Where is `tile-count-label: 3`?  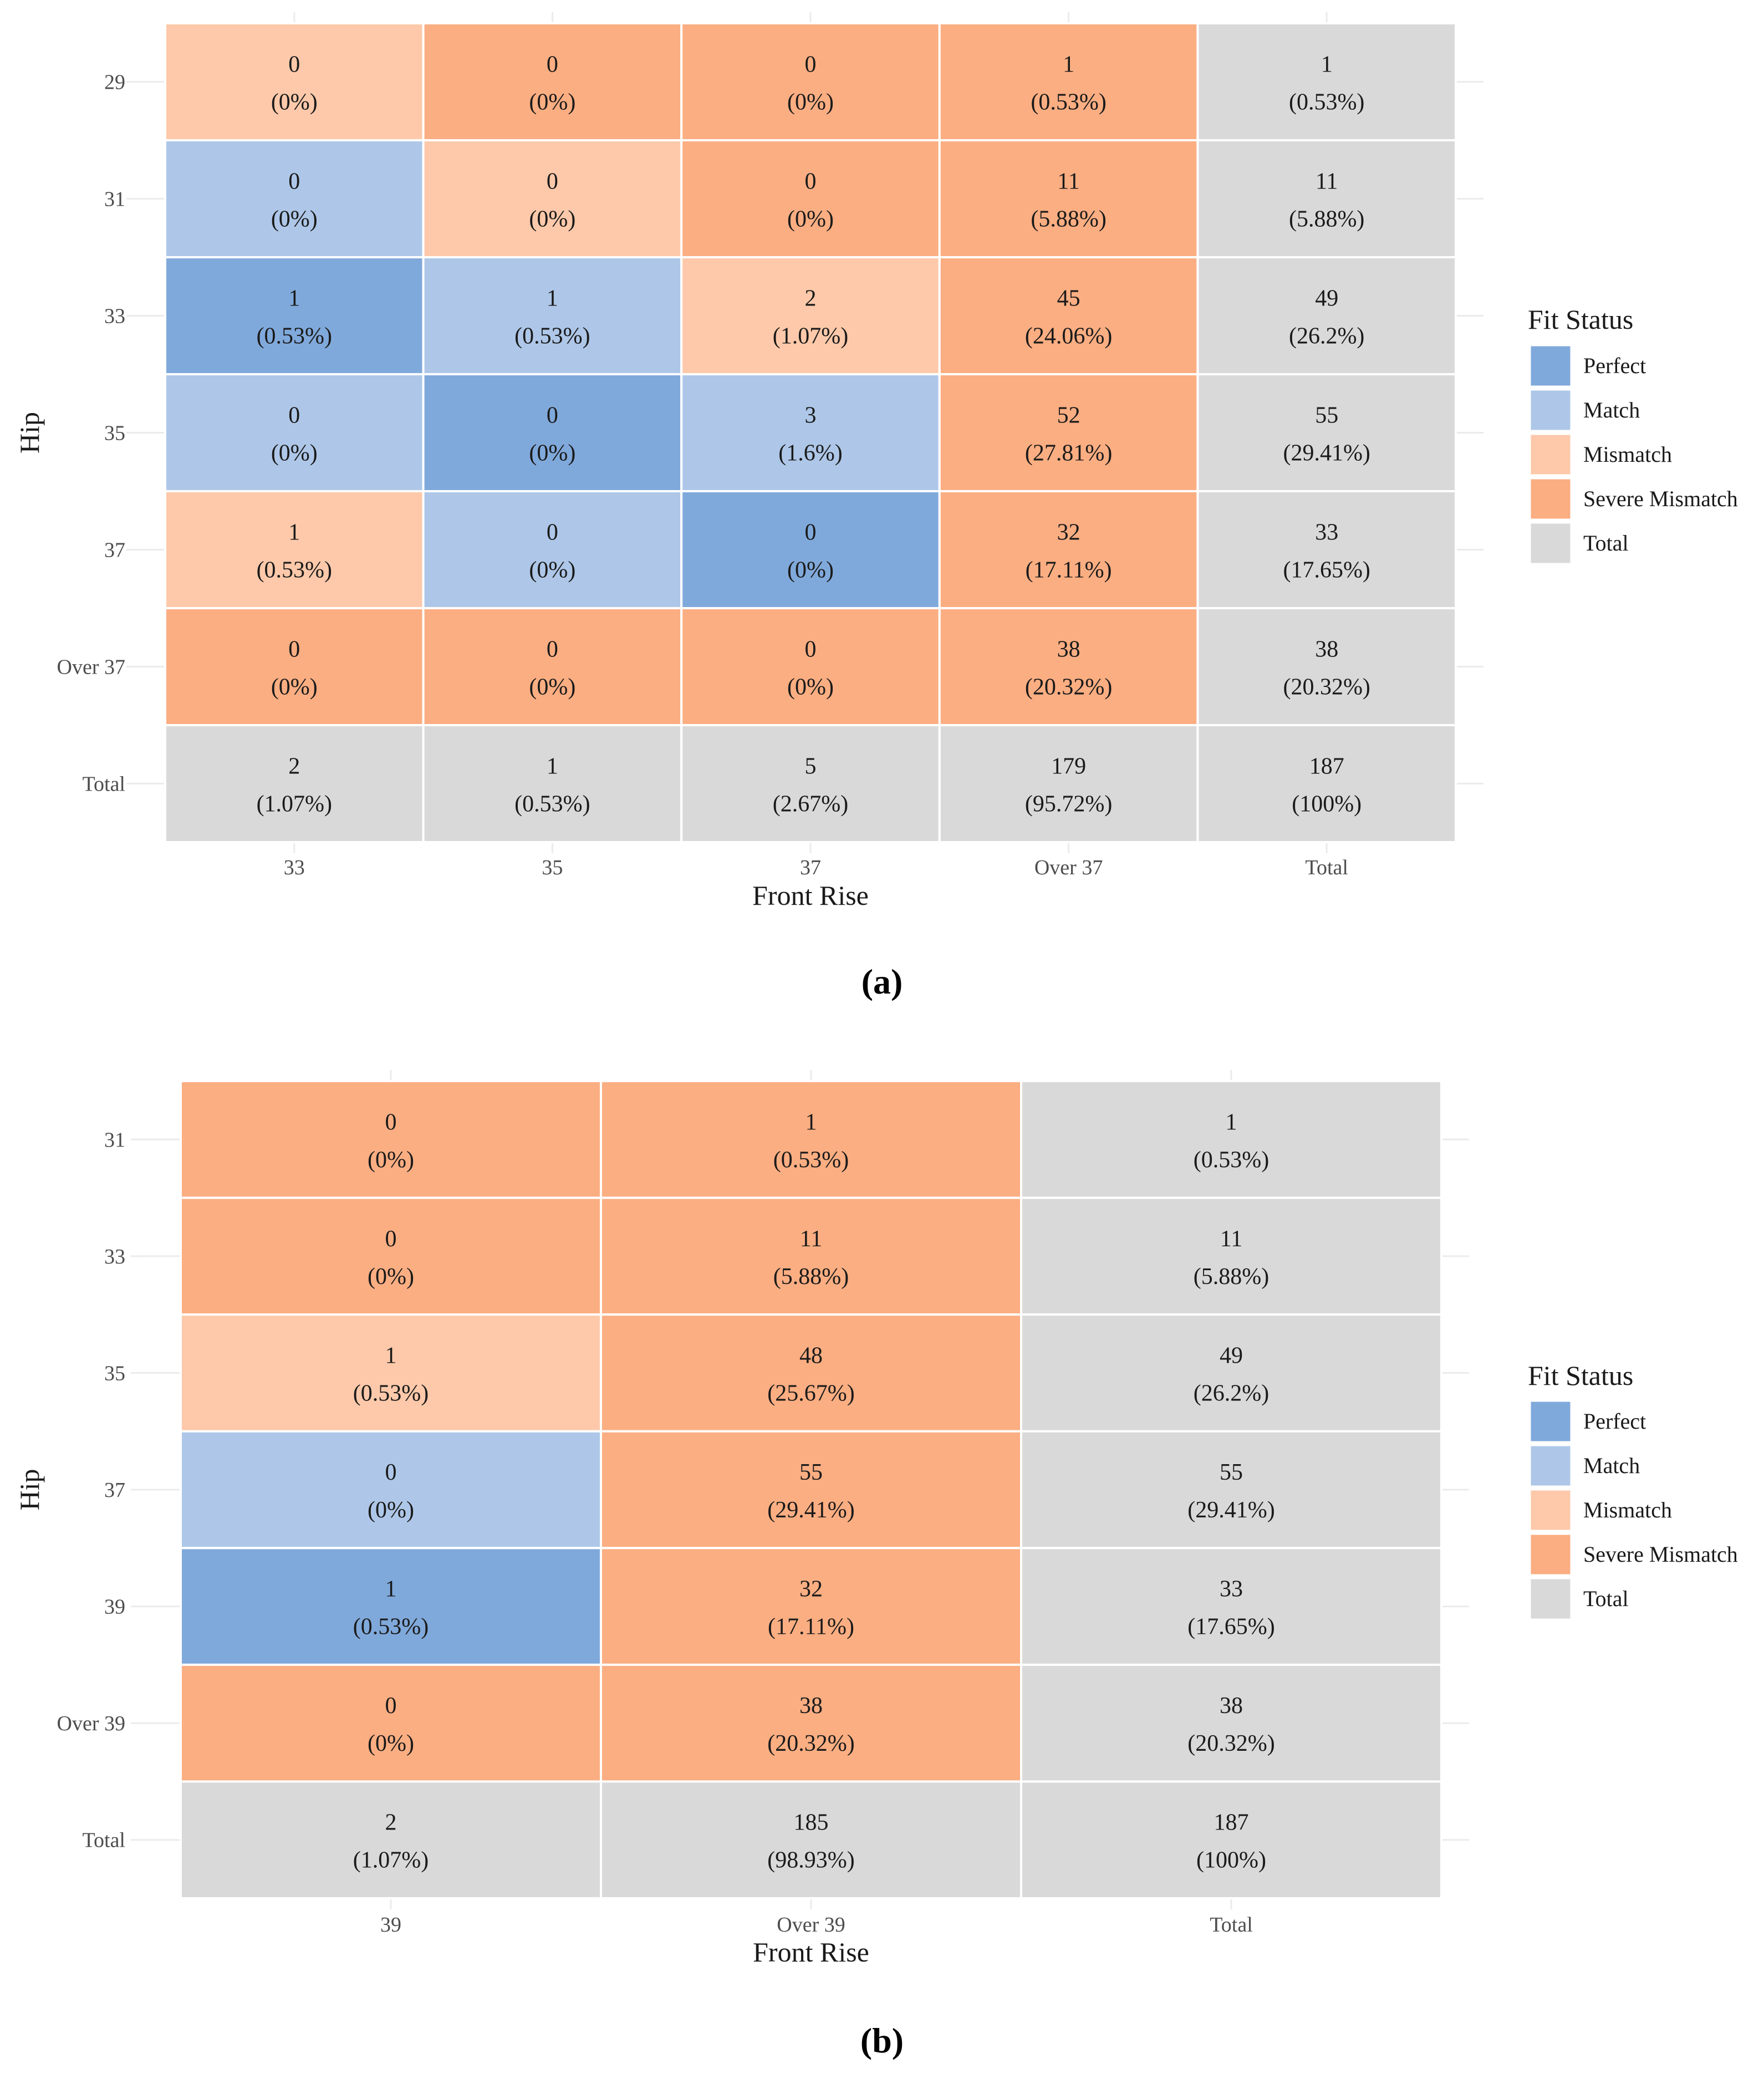 tile-count-label: 3 is located at coordinates (811, 416).